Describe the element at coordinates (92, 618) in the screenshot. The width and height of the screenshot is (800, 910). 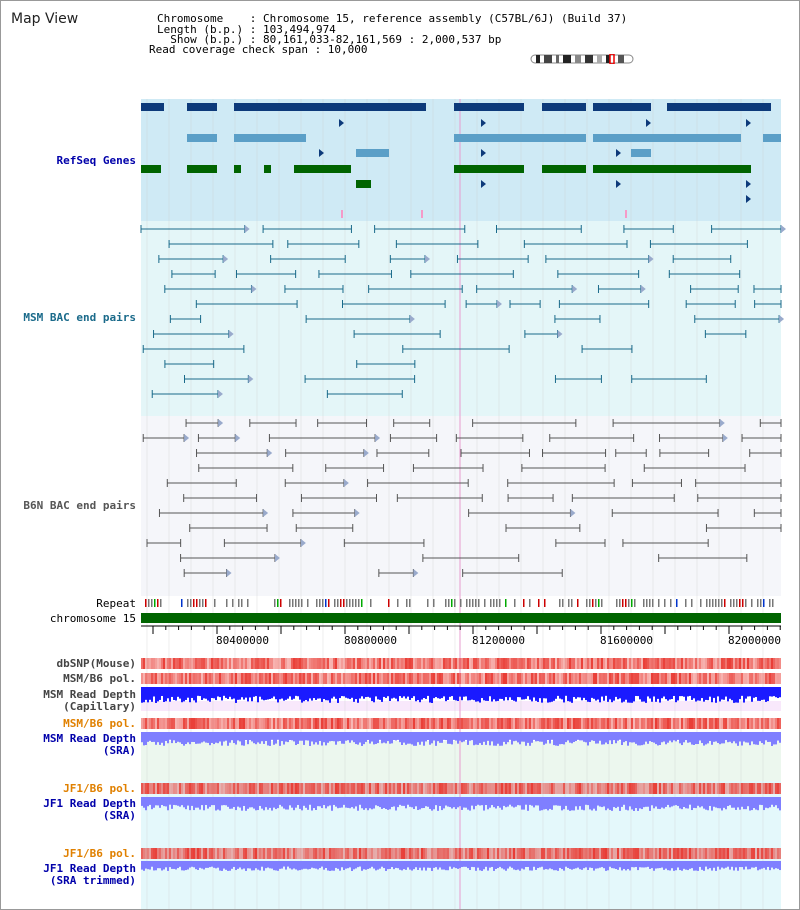
I see `label-chromosome: chromosome 15` at that location.